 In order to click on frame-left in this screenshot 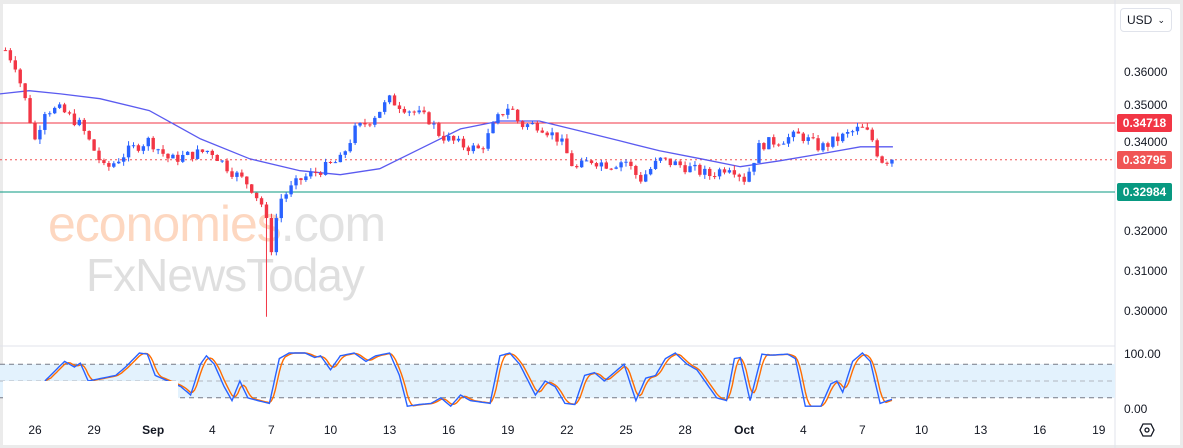, I will do `click(1, 224)`.